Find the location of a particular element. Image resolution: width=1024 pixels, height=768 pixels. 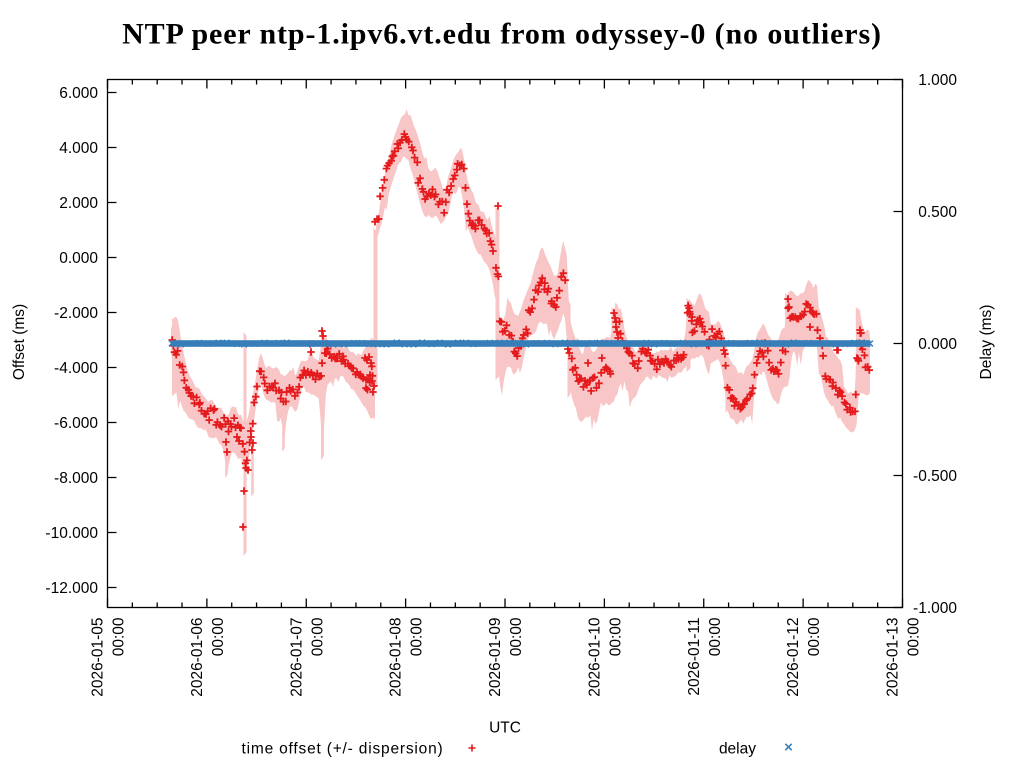

svg-text: delay is located at coordinates (737, 749).